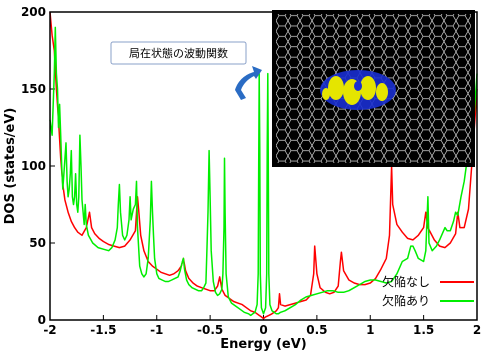 Image resolution: width=482 pixels, height=354 pixels. Describe the element at coordinates (186, 70) in the screenshot. I see `callout: 局在状態の波動関数` at that location.